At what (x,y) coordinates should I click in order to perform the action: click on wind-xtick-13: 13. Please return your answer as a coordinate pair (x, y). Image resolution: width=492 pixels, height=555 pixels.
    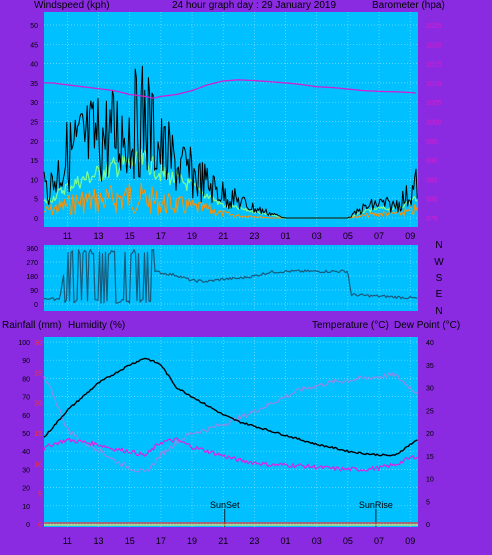
    Looking at the image, I should click on (99, 236).